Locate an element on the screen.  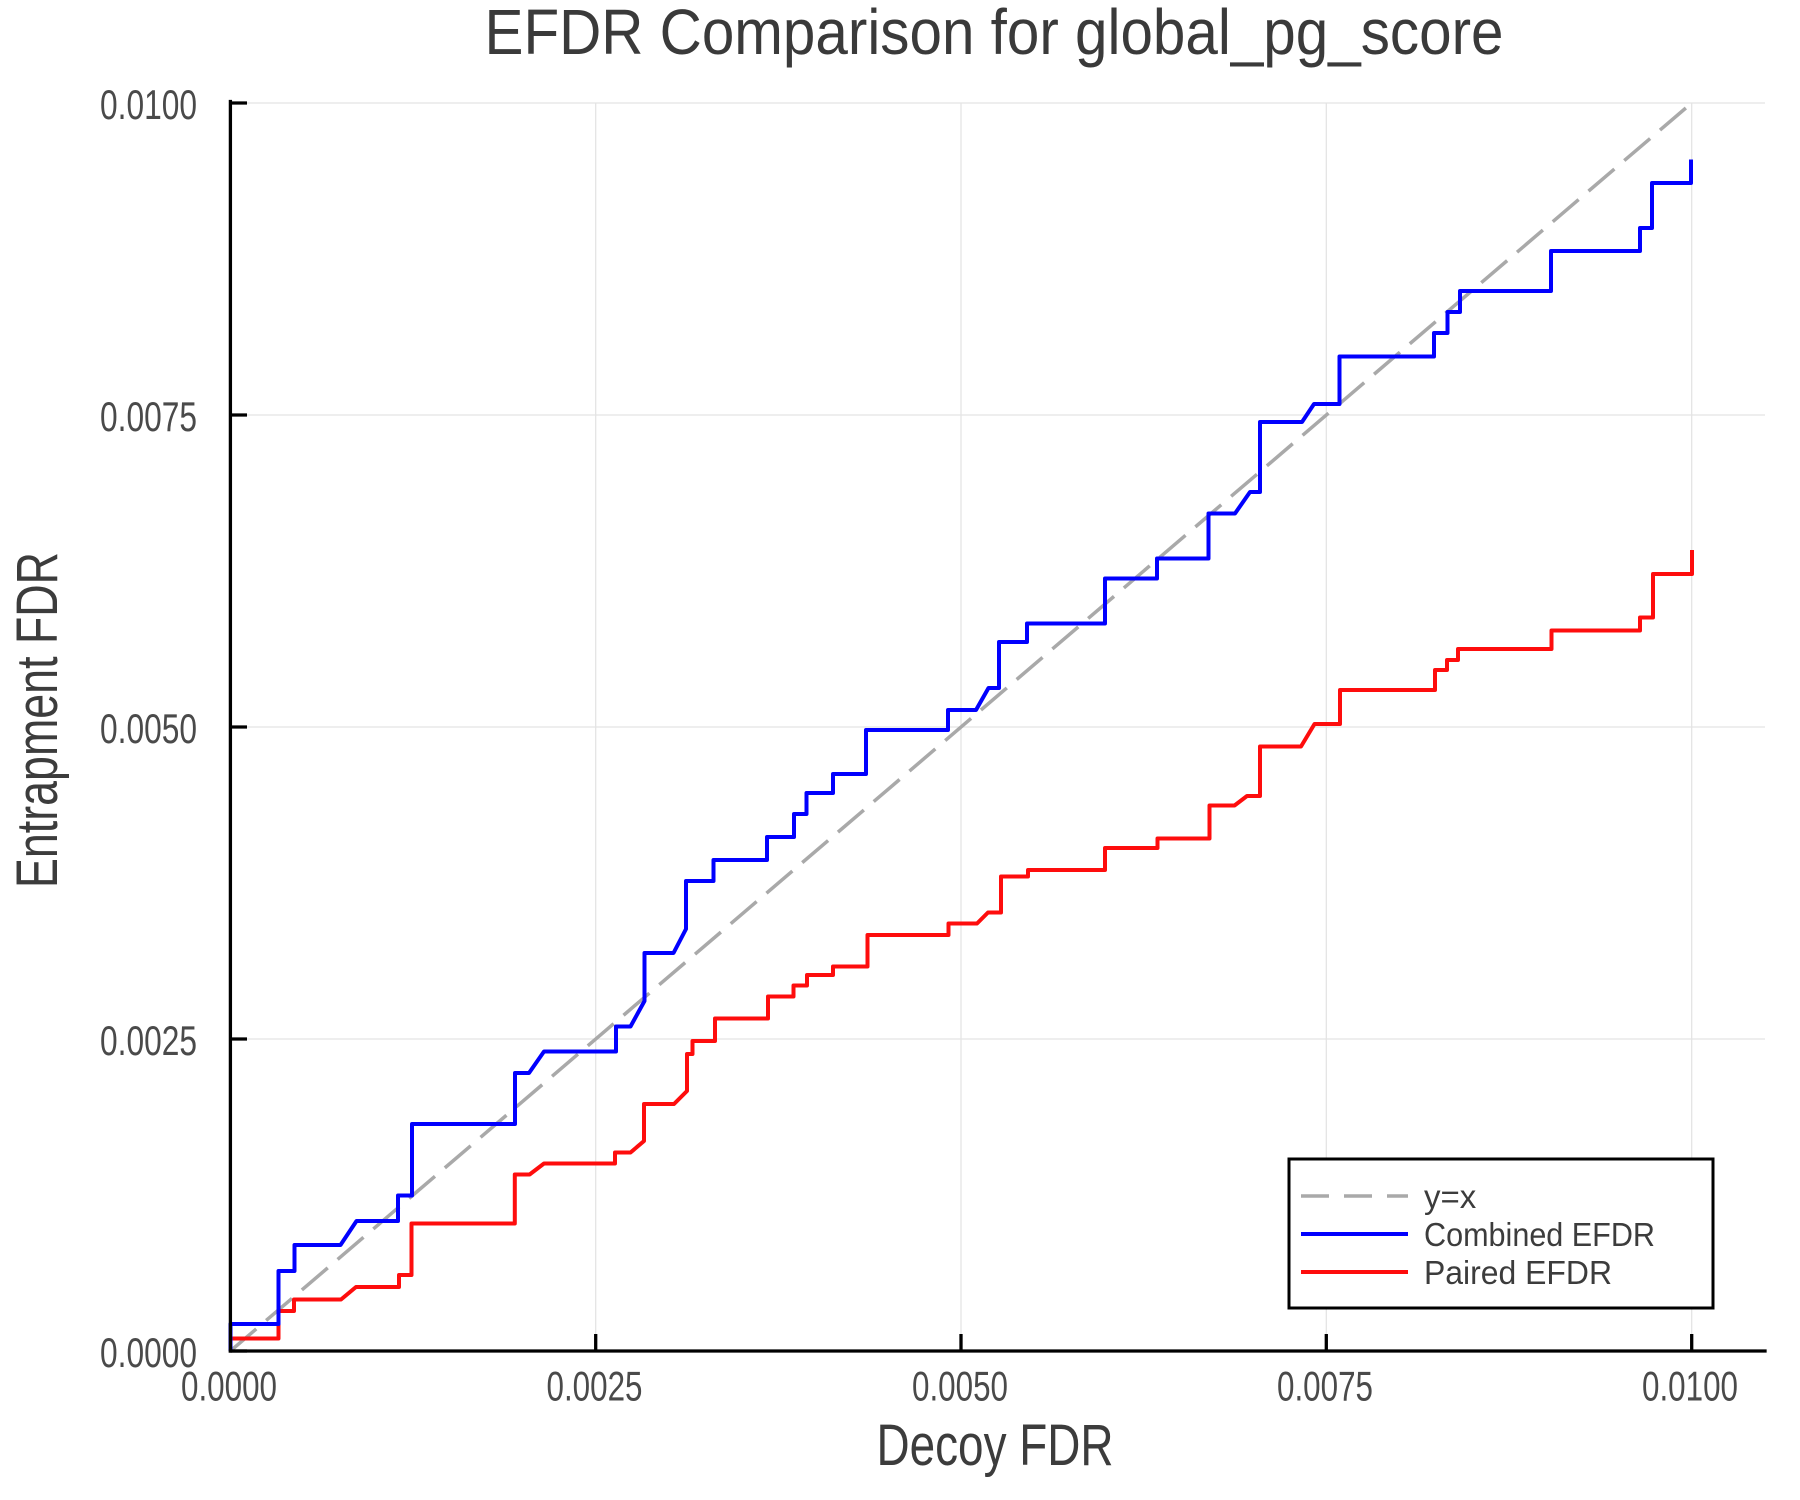
svg-text: Paired EFDR is located at coordinates (1518, 1272).